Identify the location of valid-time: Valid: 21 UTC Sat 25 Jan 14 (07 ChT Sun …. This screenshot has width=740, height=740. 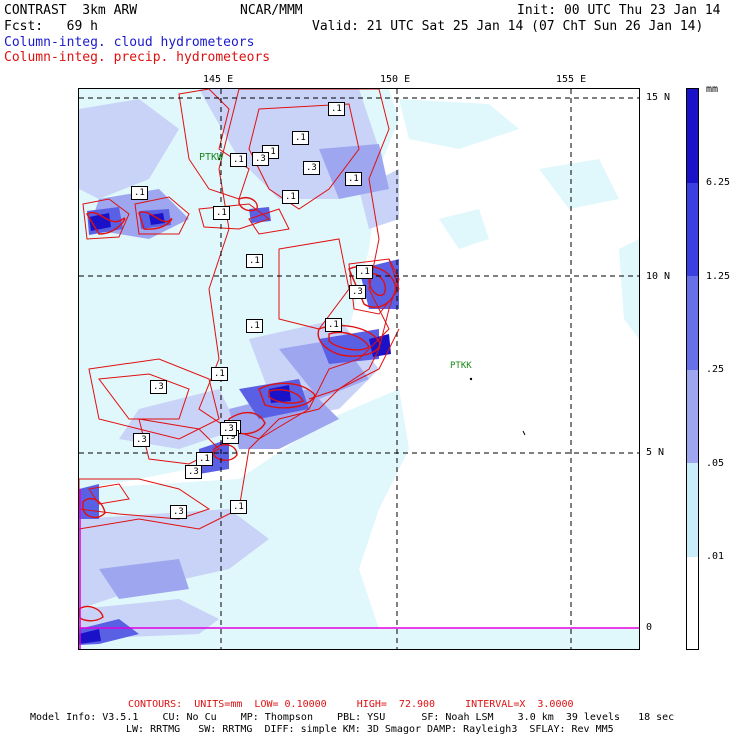
(508, 26).